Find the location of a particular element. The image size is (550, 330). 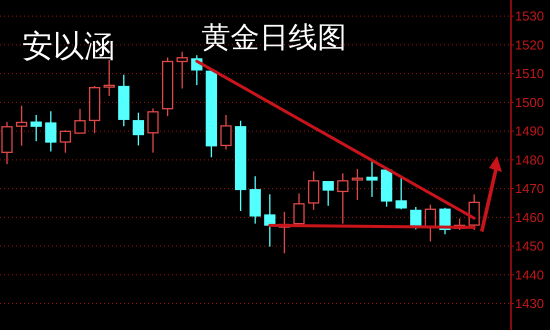

y-tick-label: 1470 is located at coordinates (529, 188).